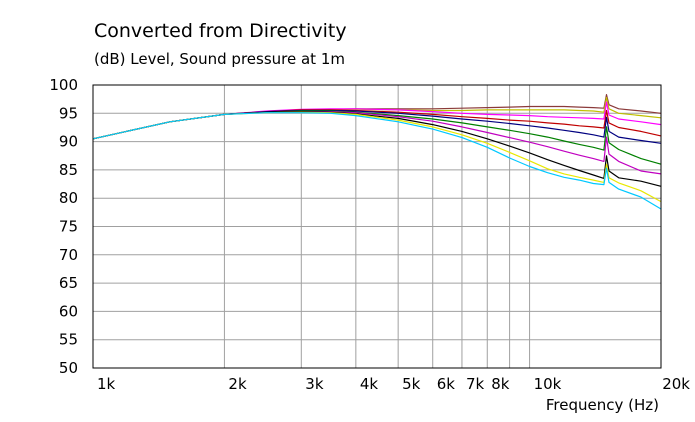  What do you see at coordinates (68, 368) in the screenshot?
I see `y-tick-label: 50` at bounding box center [68, 368].